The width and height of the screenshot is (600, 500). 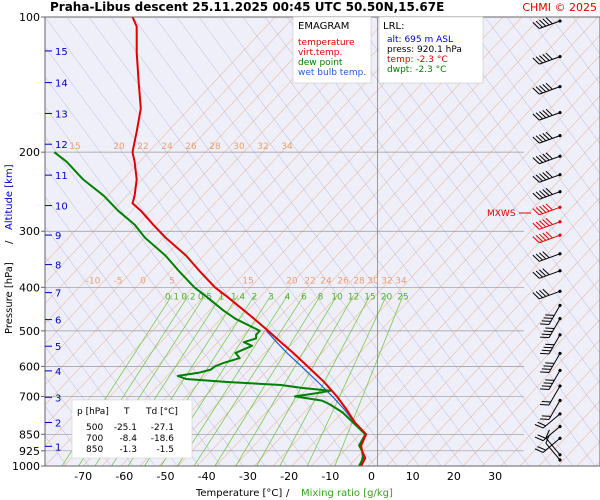 What do you see at coordinates (371, 476) in the screenshot?
I see `x-tick-label: 0` at bounding box center [371, 476].